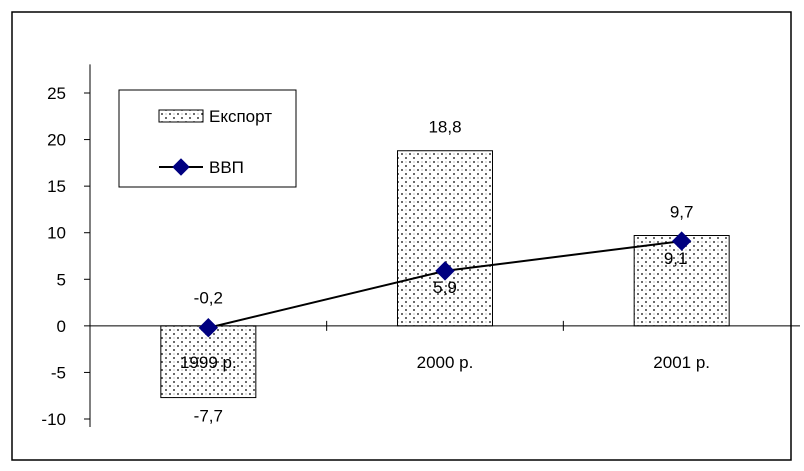 This screenshot has width=804, height=471. Describe the element at coordinates (56, 233) in the screenshot. I see `y-tick-label: 10` at that location.